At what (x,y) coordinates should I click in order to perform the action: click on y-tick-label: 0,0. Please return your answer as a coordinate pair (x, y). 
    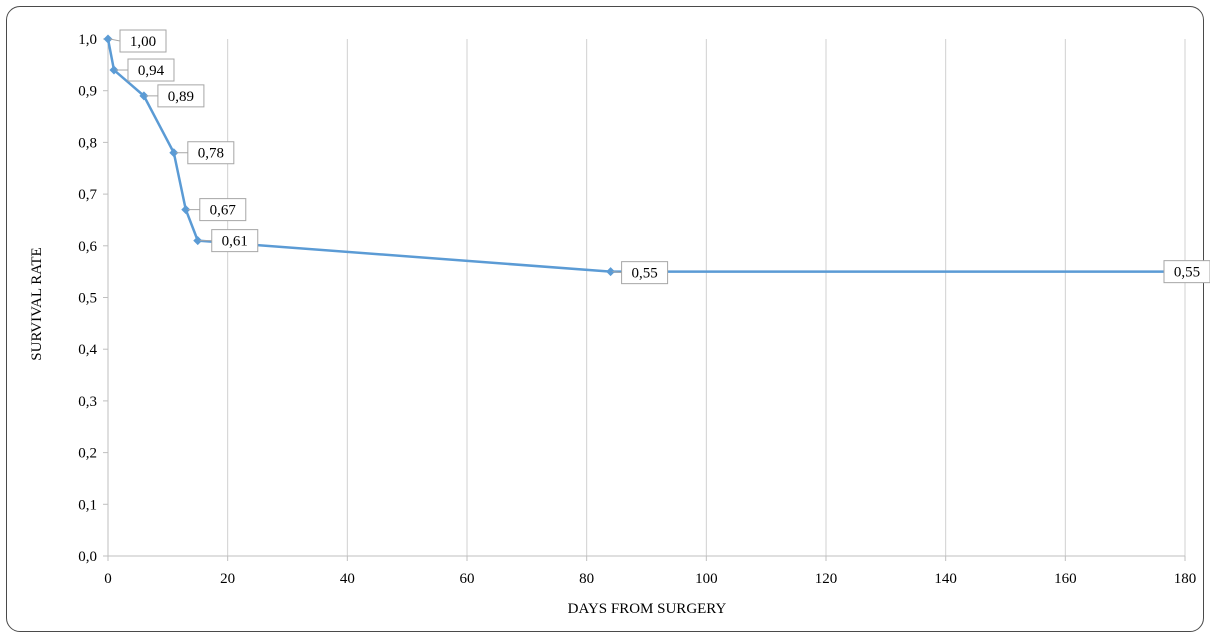
    Looking at the image, I should click on (87, 557).